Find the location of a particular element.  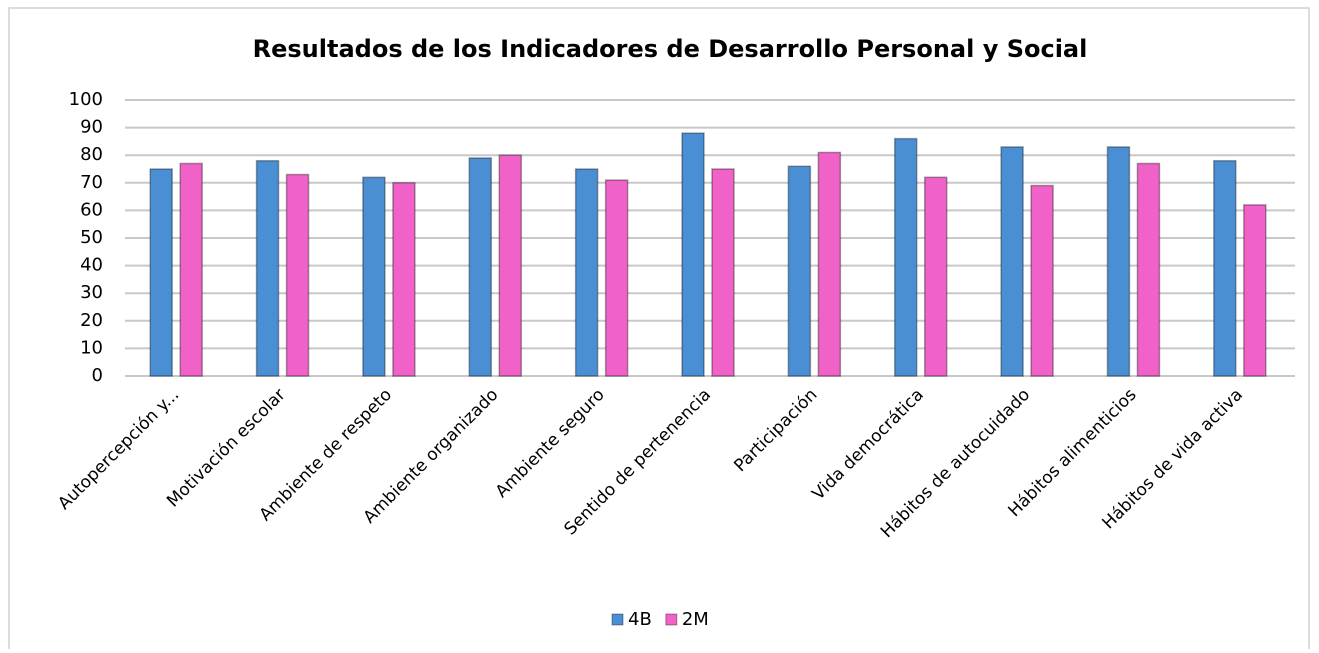

y-tick-label: 60 is located at coordinates (91, 209).